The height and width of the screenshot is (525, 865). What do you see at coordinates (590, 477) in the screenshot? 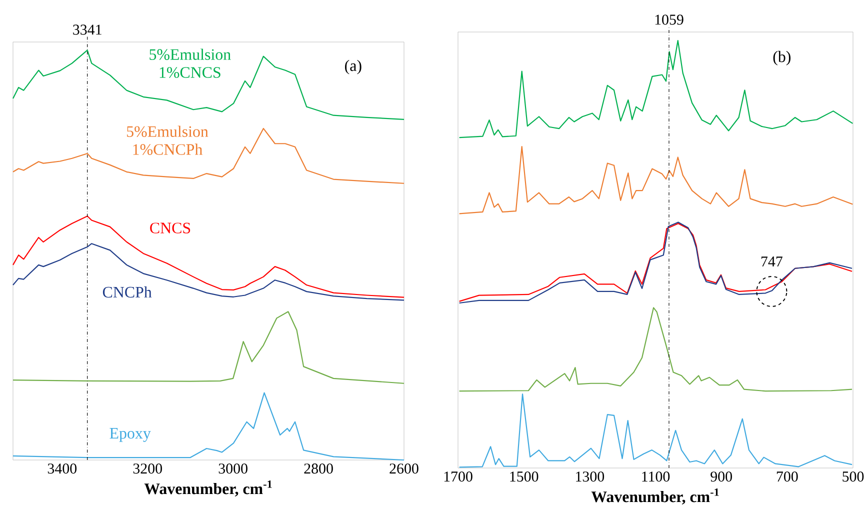
I see `x-tick-label: 1300` at bounding box center [590, 477].